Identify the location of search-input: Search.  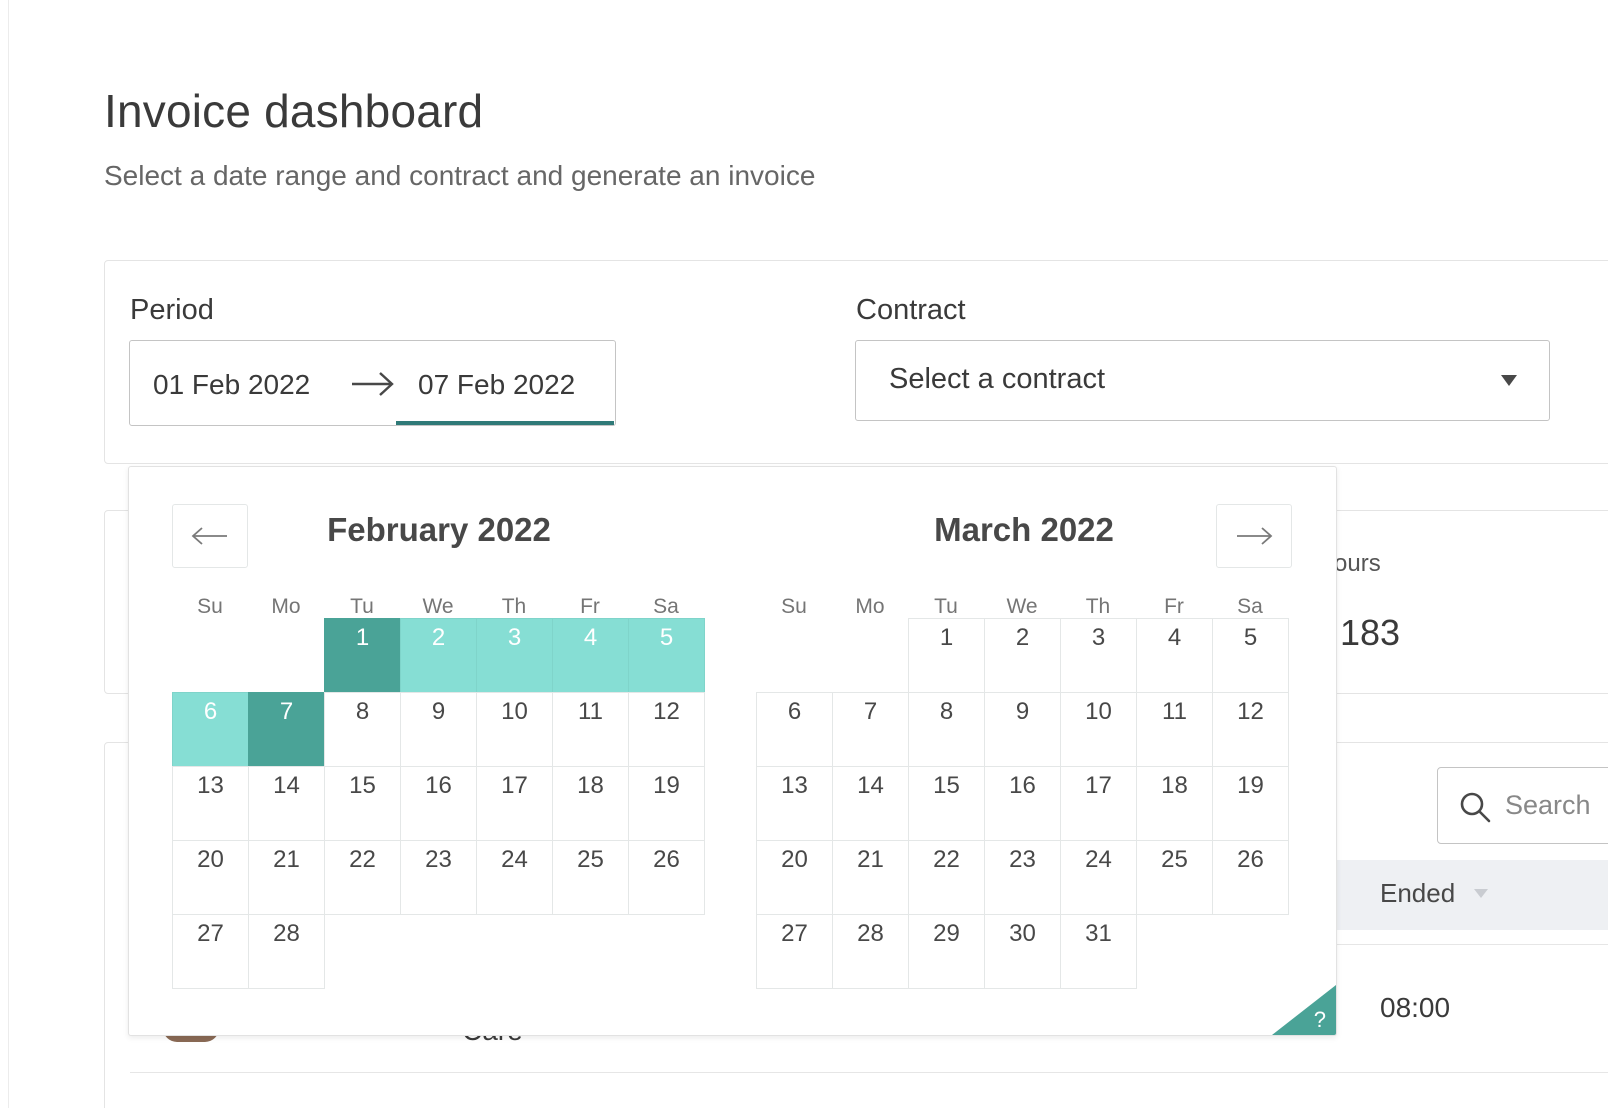
(1522, 805).